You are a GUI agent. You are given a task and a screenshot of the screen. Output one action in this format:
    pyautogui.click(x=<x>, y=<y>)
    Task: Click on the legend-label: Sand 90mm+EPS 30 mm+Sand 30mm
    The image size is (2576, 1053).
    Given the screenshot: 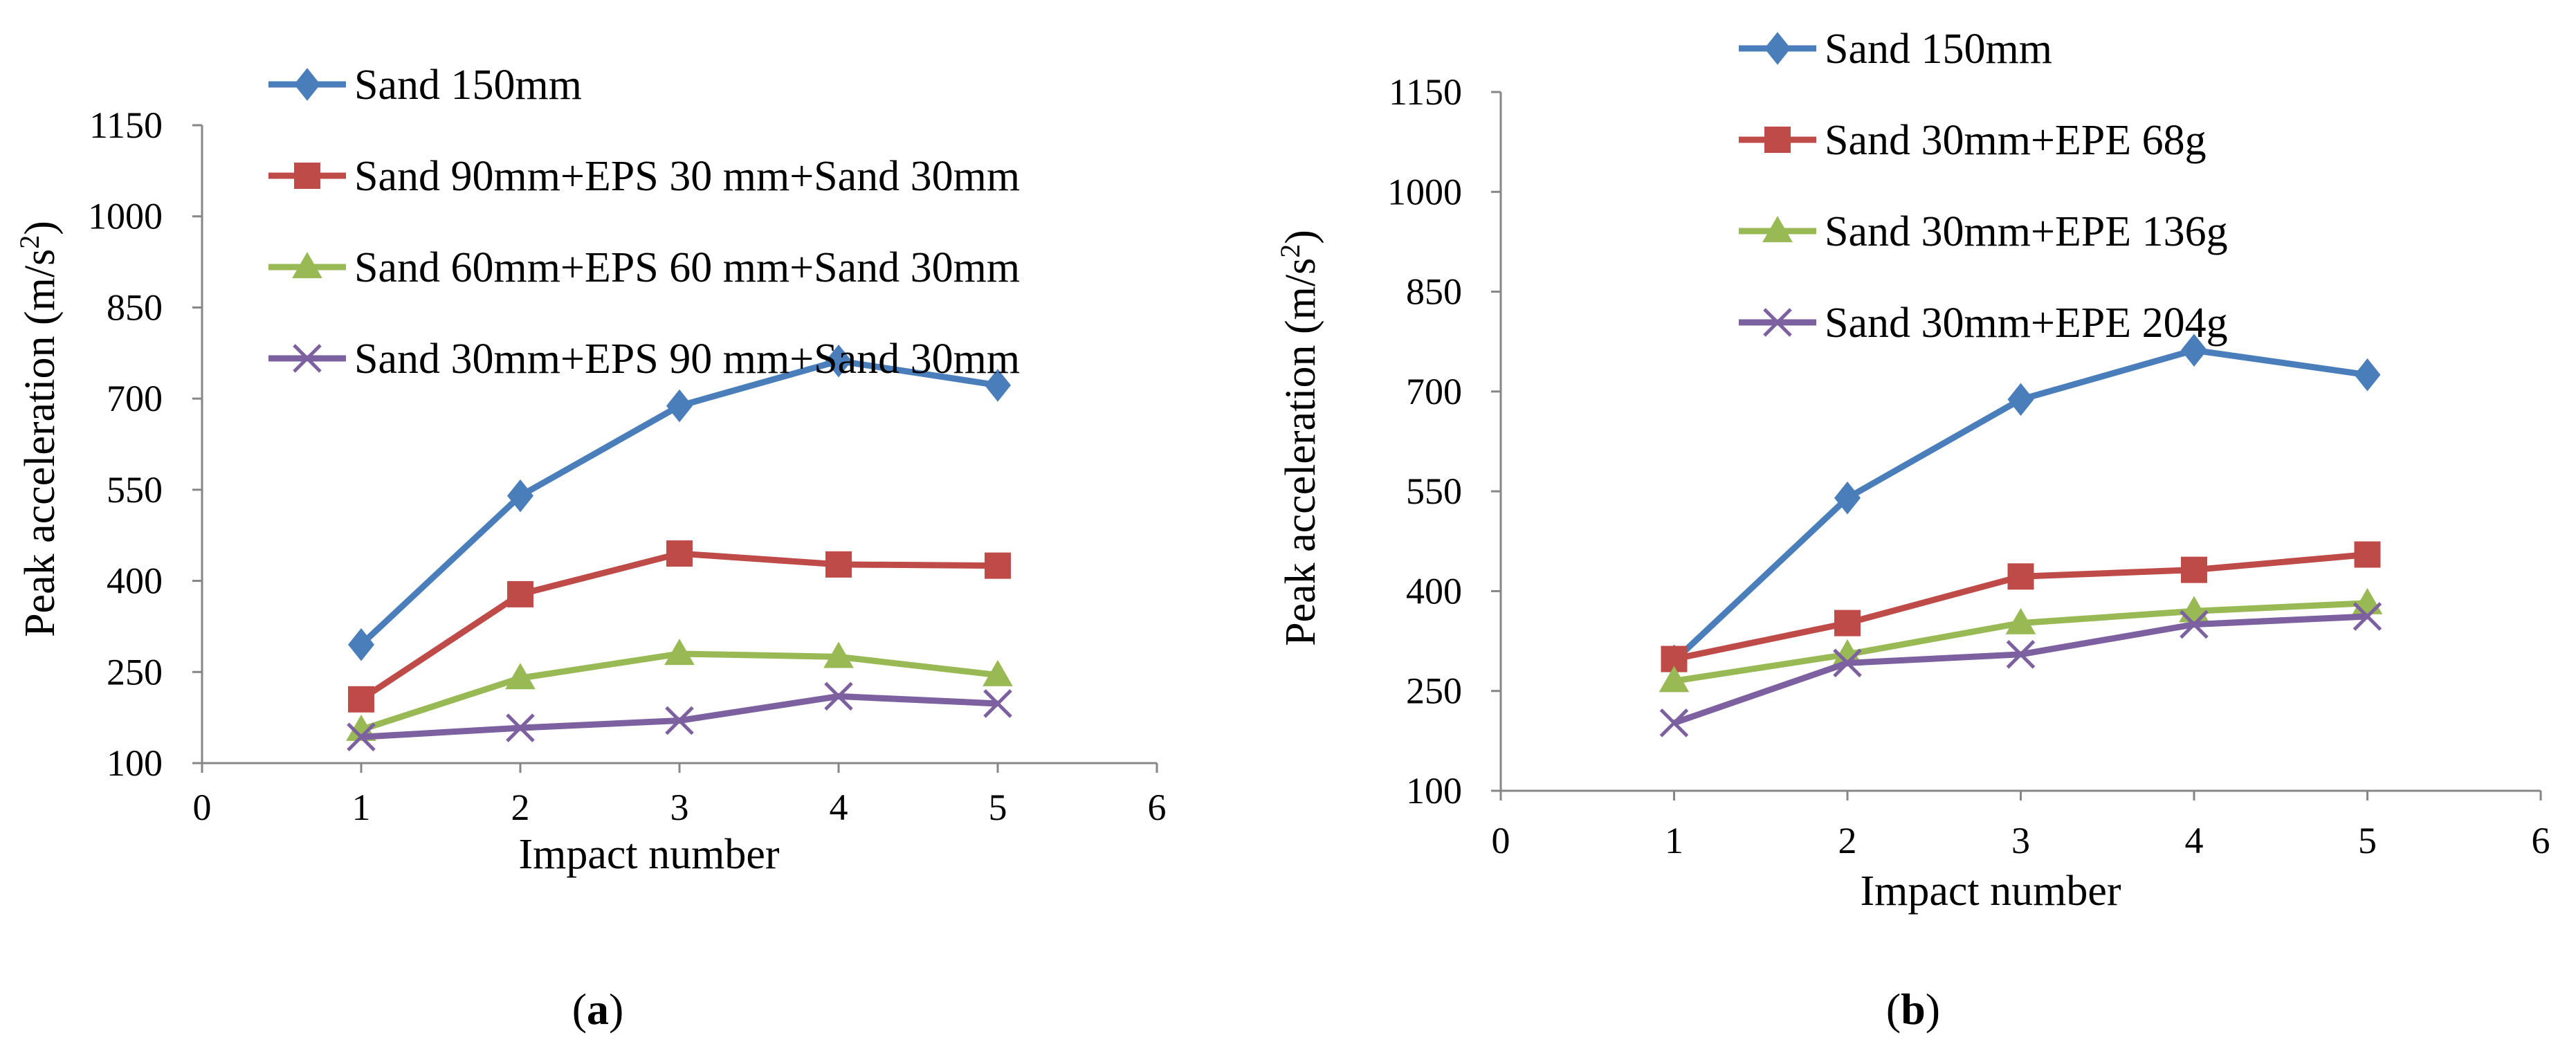 What is the action you would take?
    pyautogui.click(x=687, y=176)
    